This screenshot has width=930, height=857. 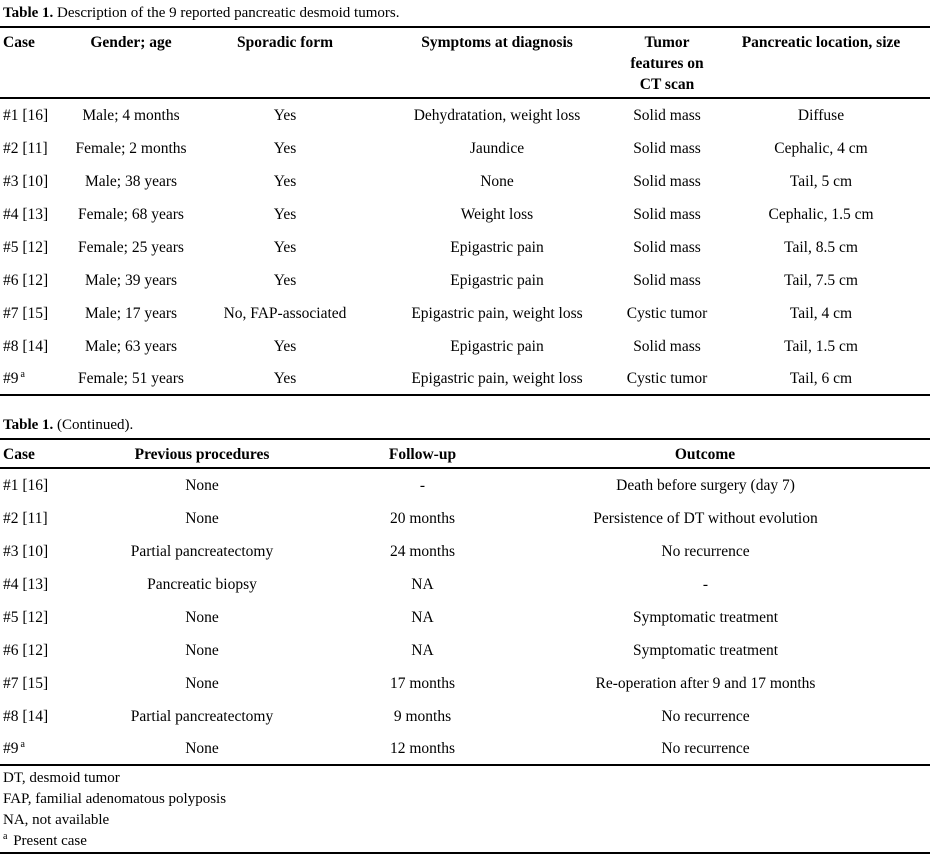 What do you see at coordinates (465, 426) in the screenshot?
I see `table2-caption: Table 1. (Continued).` at bounding box center [465, 426].